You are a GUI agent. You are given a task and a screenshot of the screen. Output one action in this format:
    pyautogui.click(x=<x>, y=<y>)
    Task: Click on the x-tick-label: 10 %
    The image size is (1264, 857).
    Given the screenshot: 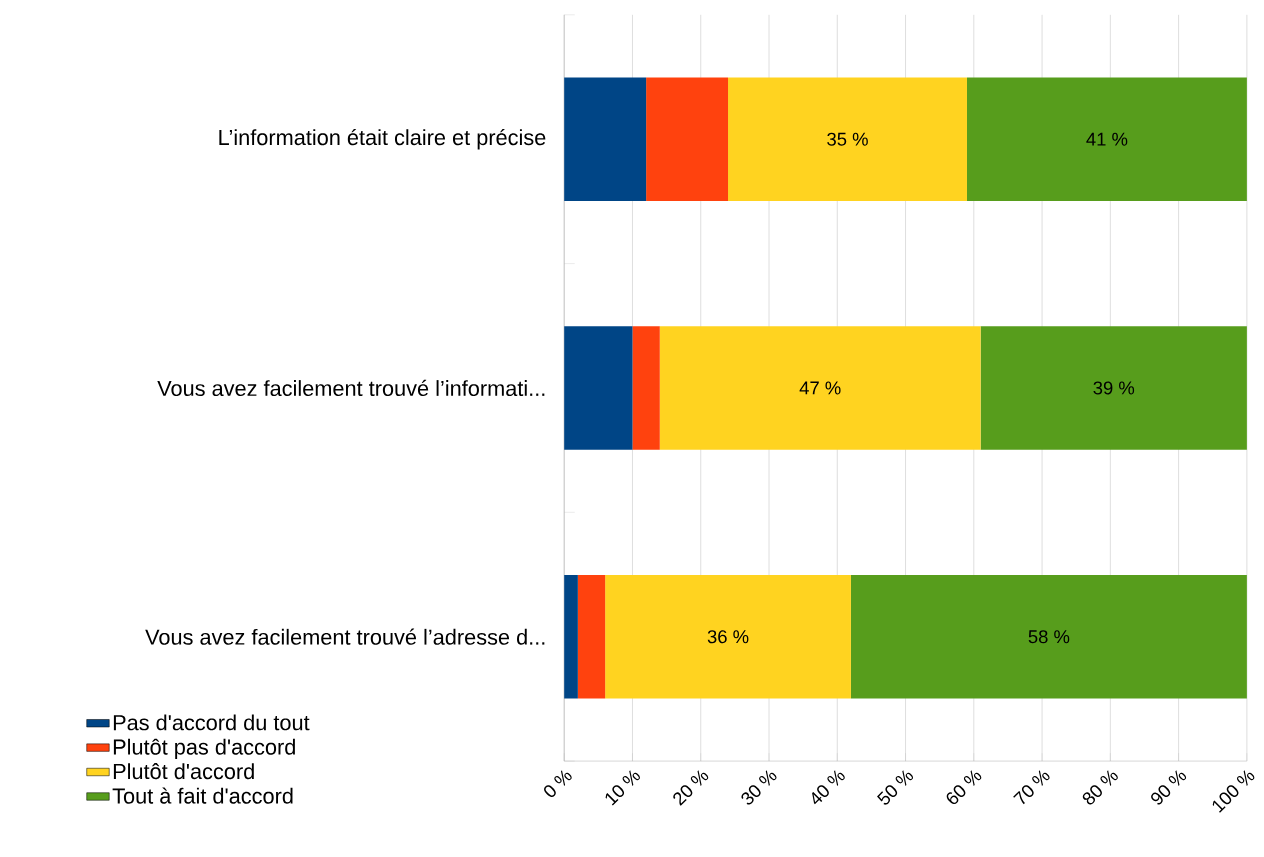 What is the action you would take?
    pyautogui.click(x=622, y=788)
    